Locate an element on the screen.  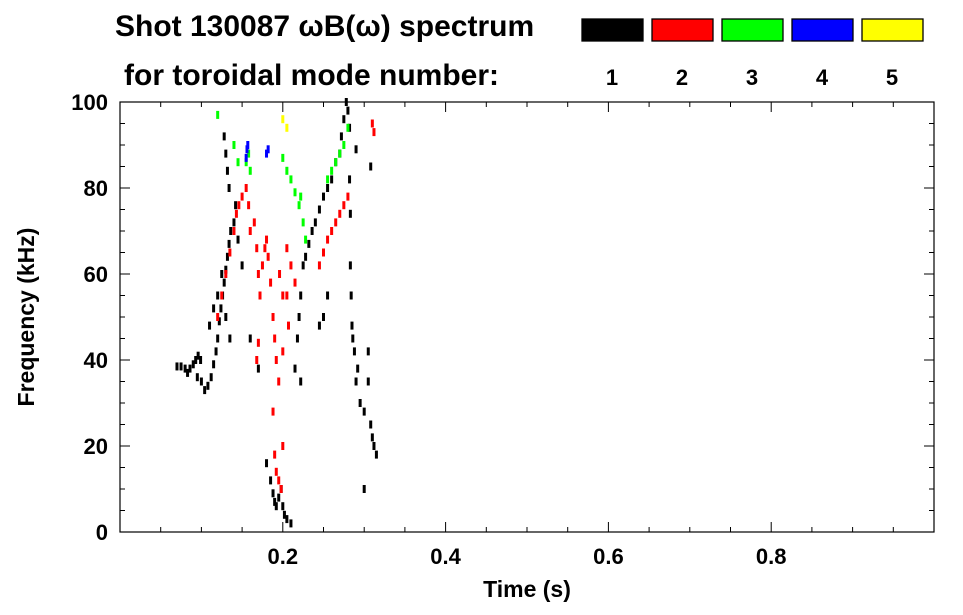
mode-legend: 1 2 3 4 5 is located at coordinates (752, 54).